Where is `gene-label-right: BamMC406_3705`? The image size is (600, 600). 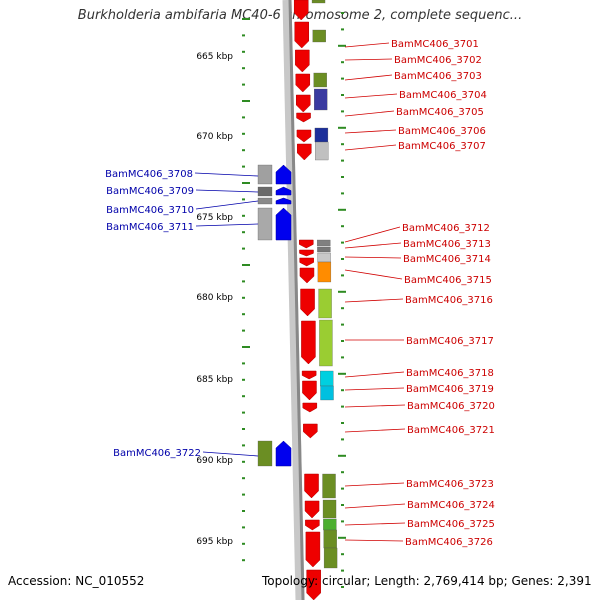
gene-label-right: BamMC406_3705 is located at coordinates (440, 112).